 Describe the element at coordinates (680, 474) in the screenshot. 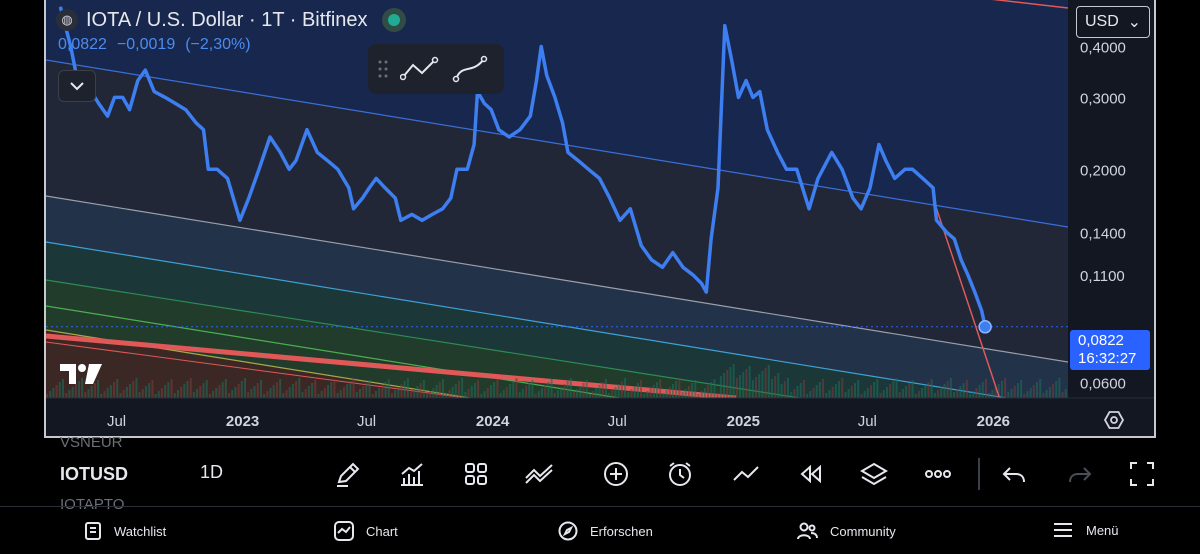

I see `alert-button` at that location.